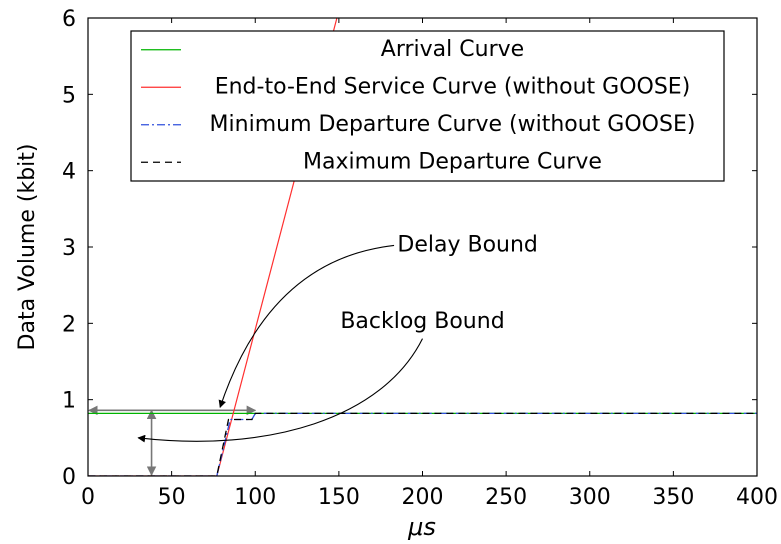 The height and width of the screenshot is (544, 781). Describe the element at coordinates (421, 527) in the screenshot. I see `x-axis-label: μs` at that location.